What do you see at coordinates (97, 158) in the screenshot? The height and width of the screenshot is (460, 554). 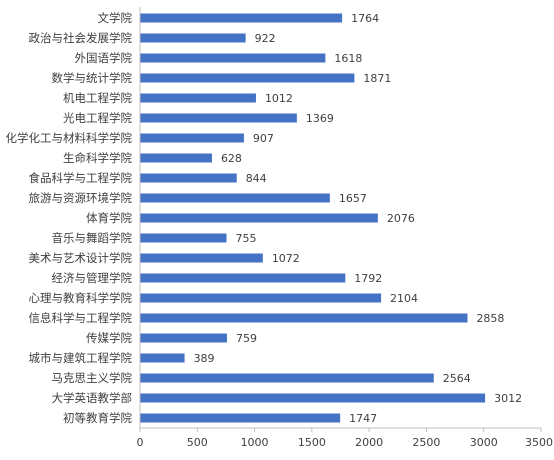 I see `category-label: 生命科学学院` at bounding box center [97, 158].